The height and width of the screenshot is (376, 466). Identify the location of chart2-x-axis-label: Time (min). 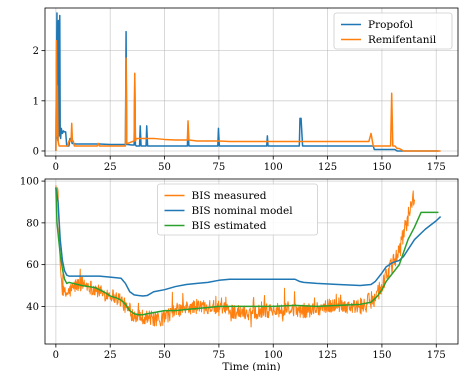
(251, 366).